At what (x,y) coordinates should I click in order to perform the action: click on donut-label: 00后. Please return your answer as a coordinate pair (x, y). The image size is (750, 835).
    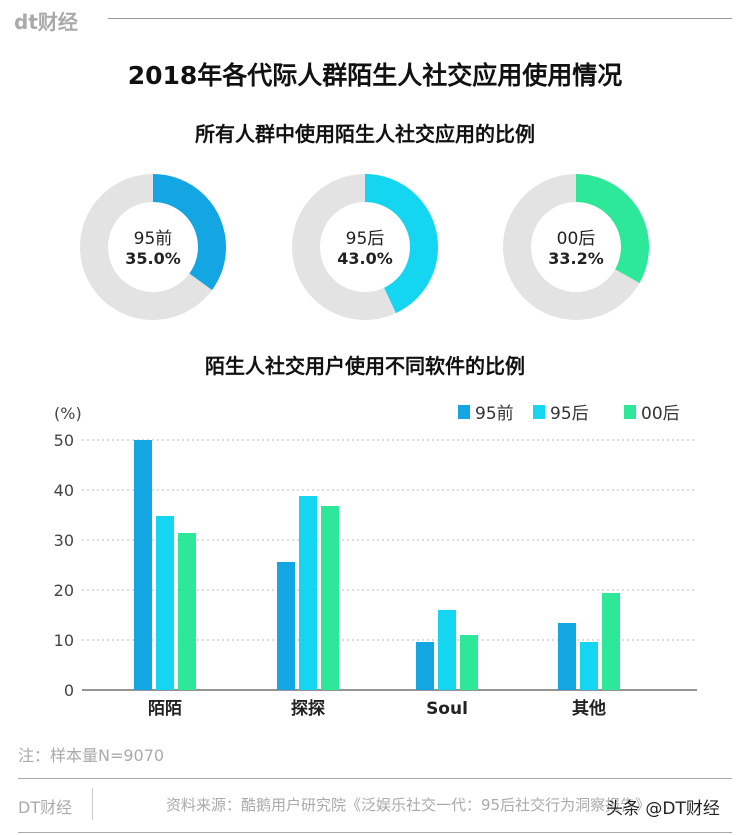
    Looking at the image, I should click on (576, 239).